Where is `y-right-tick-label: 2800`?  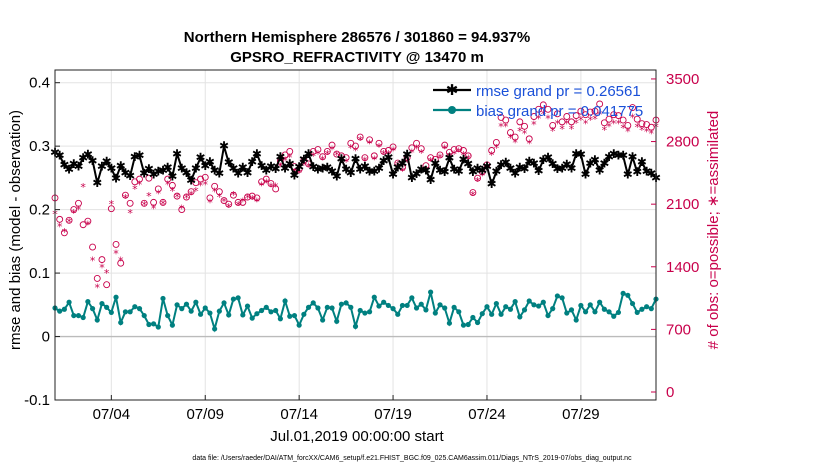
y-right-tick-label: 2800 is located at coordinates (682, 142).